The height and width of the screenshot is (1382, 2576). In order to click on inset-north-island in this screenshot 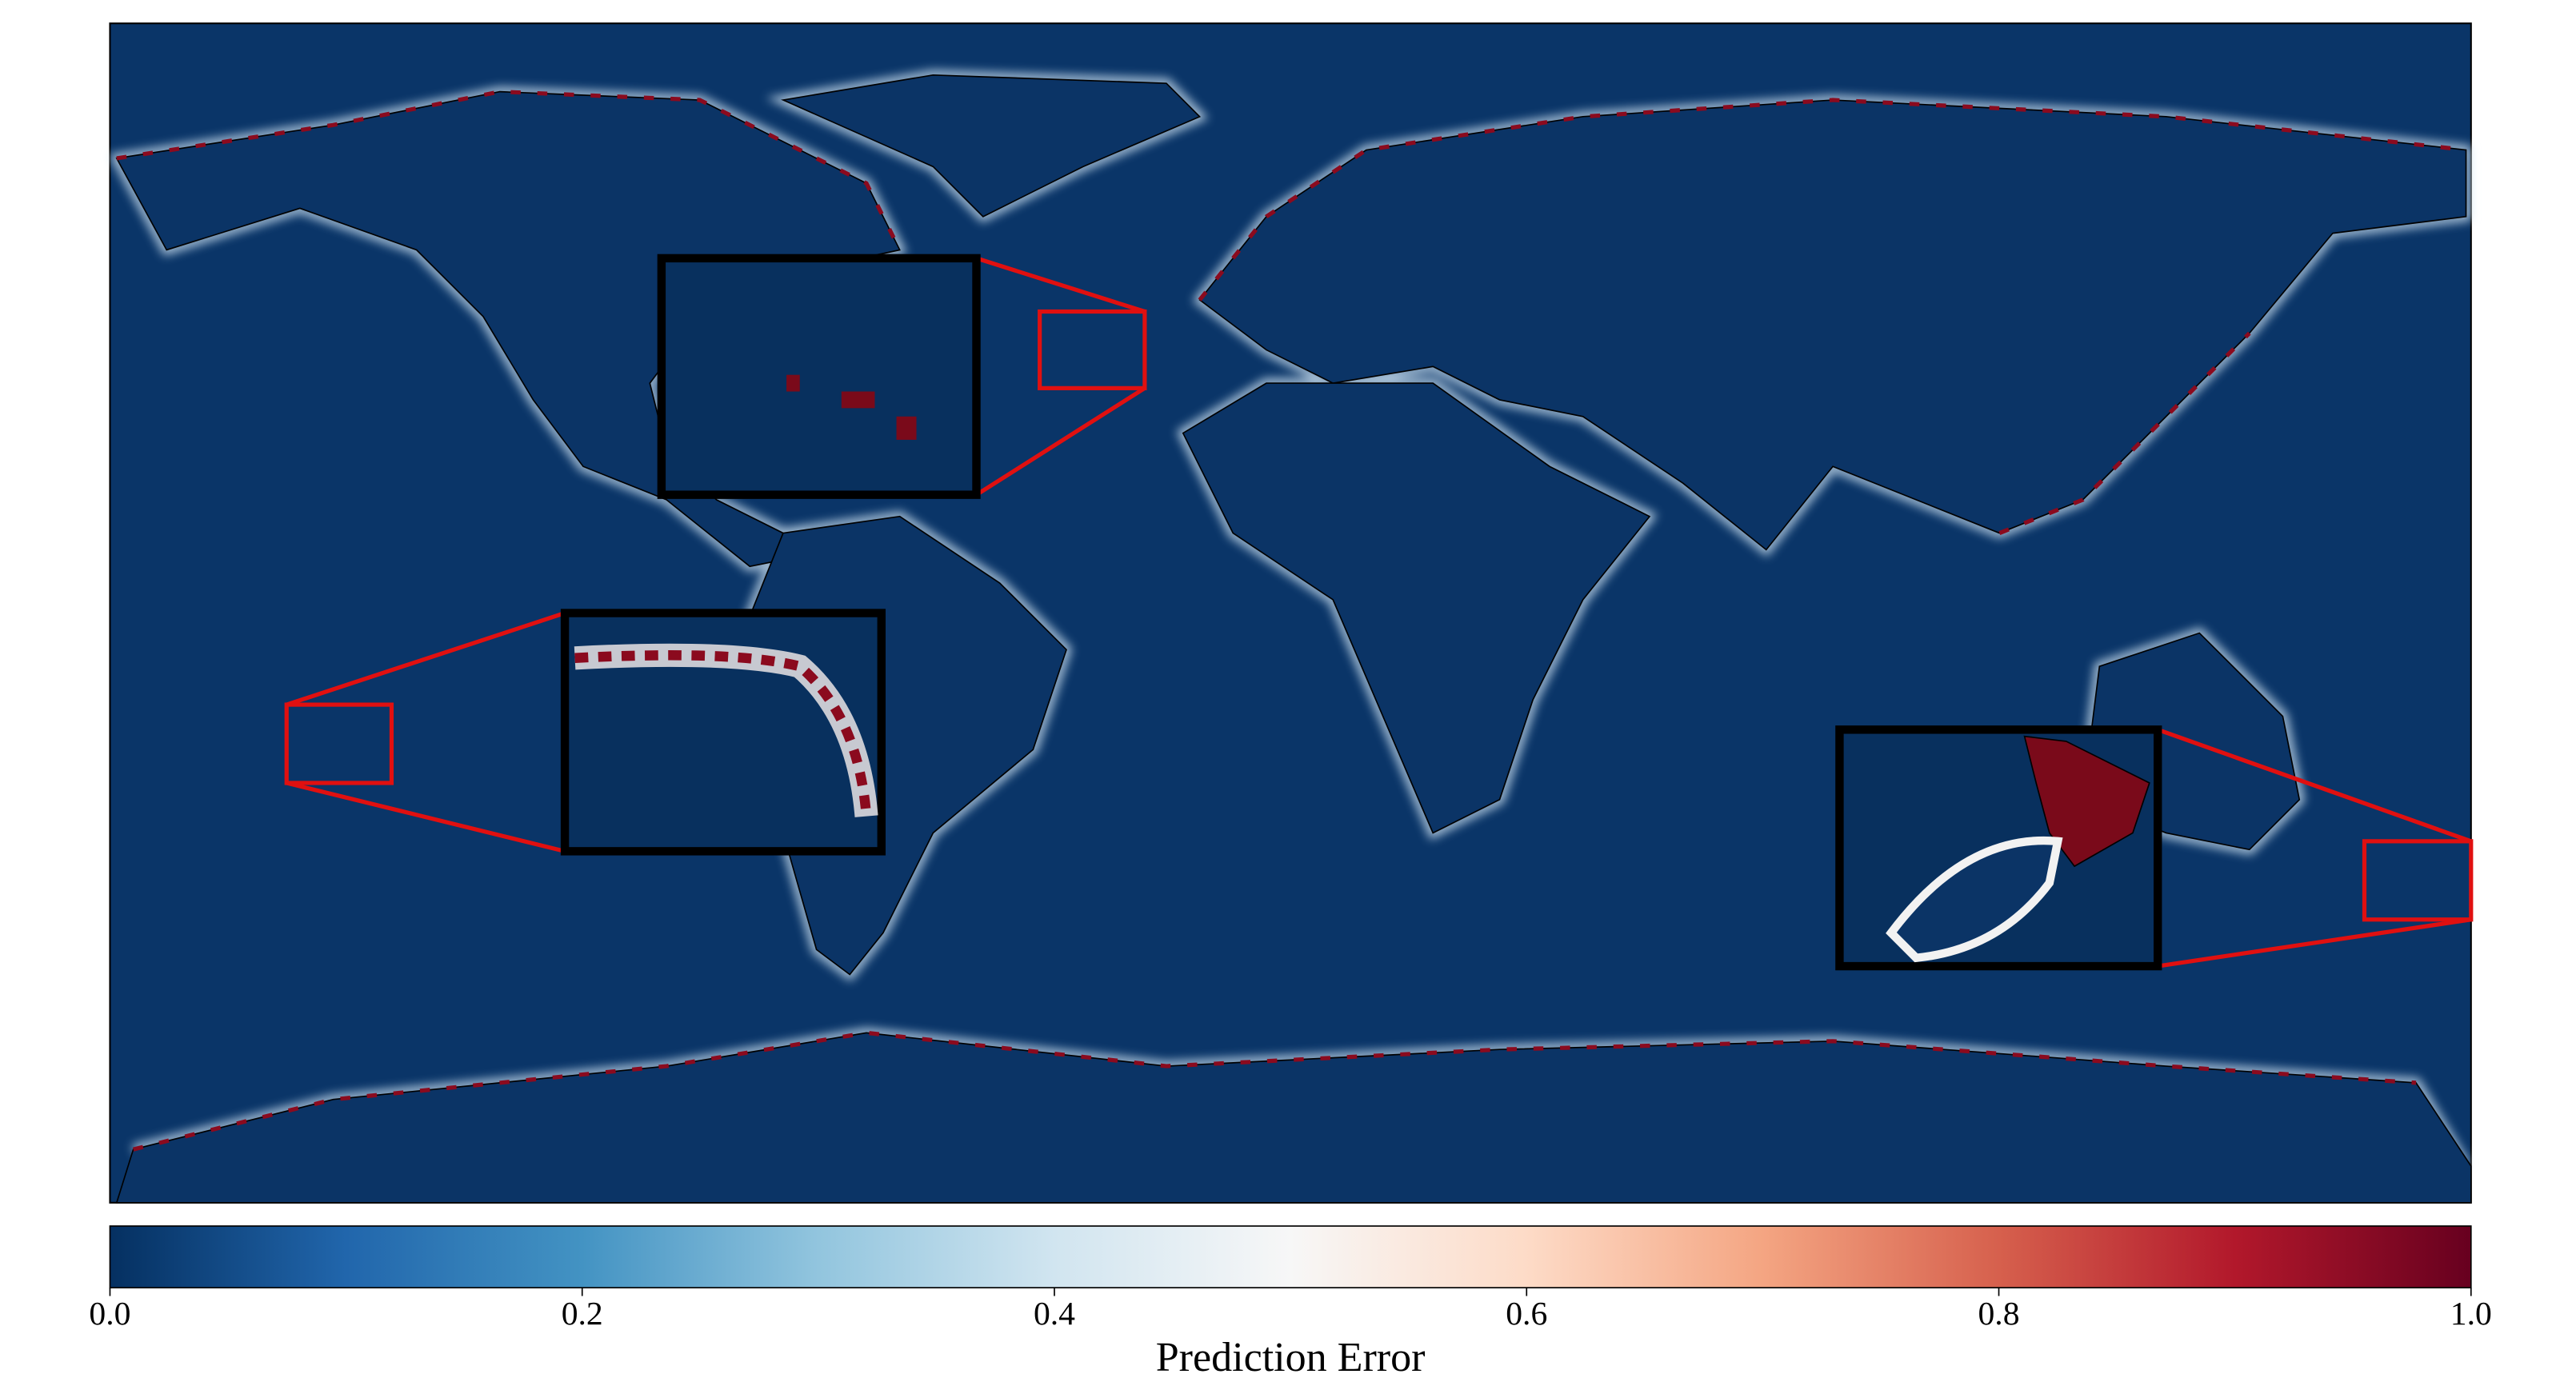, I will do `click(2086, 801)`.